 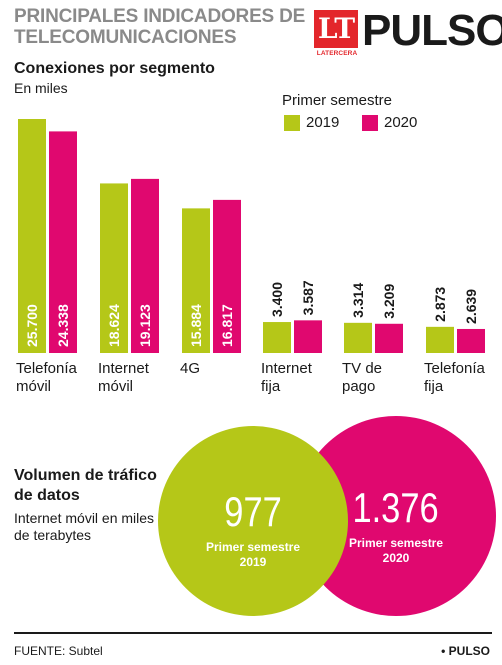 I want to click on bar-label-2019-5: 2.873, so click(x=440, y=304).